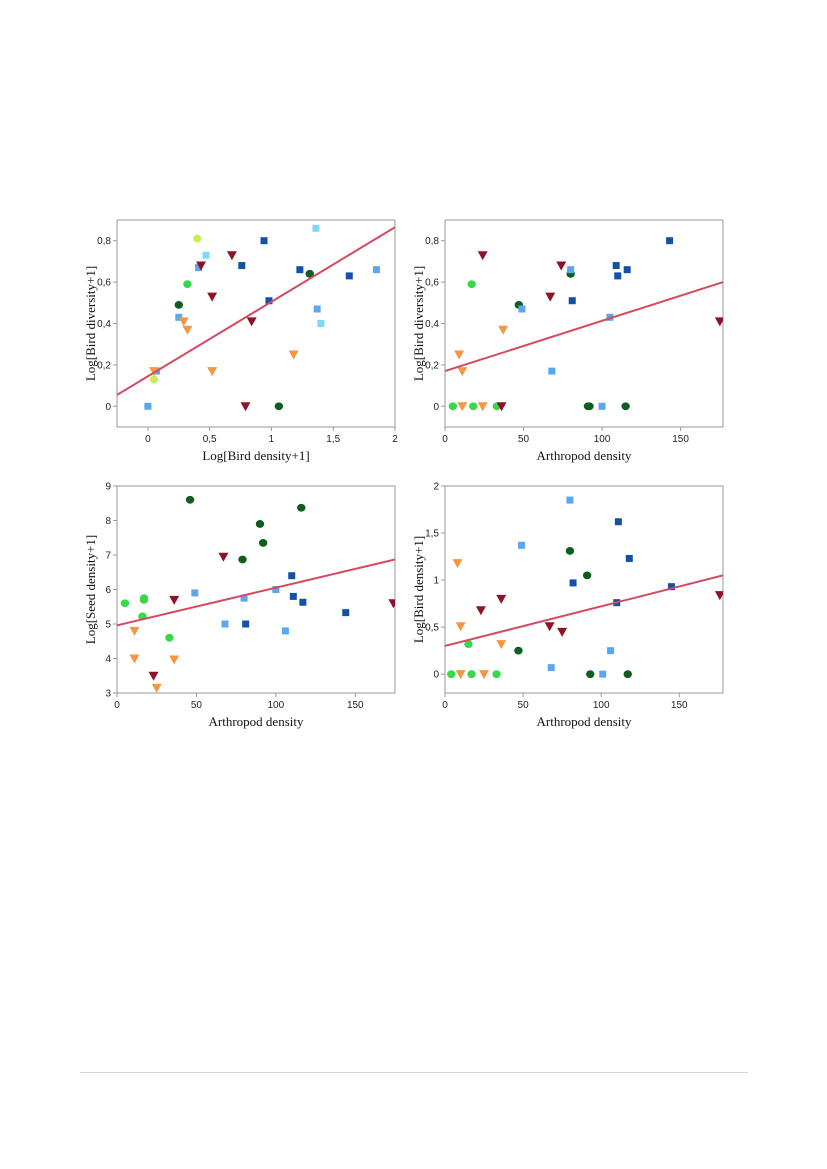 The height and width of the screenshot is (1169, 827). Describe the element at coordinates (255, 455) in the screenshot. I see `x-axis-title: Log[Bird density+1]` at that location.